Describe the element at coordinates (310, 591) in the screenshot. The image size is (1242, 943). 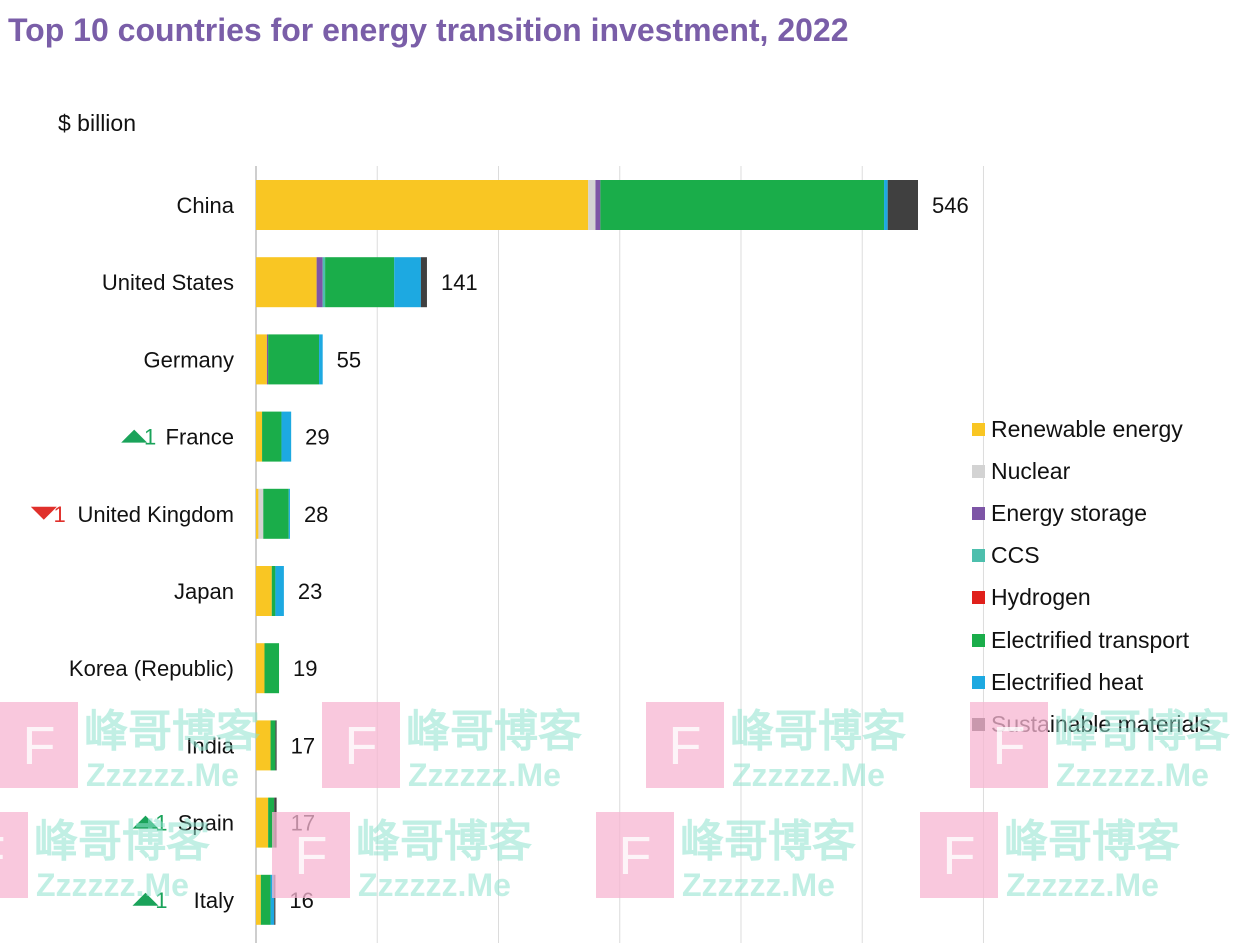
I see `bar-total-label: 23` at that location.